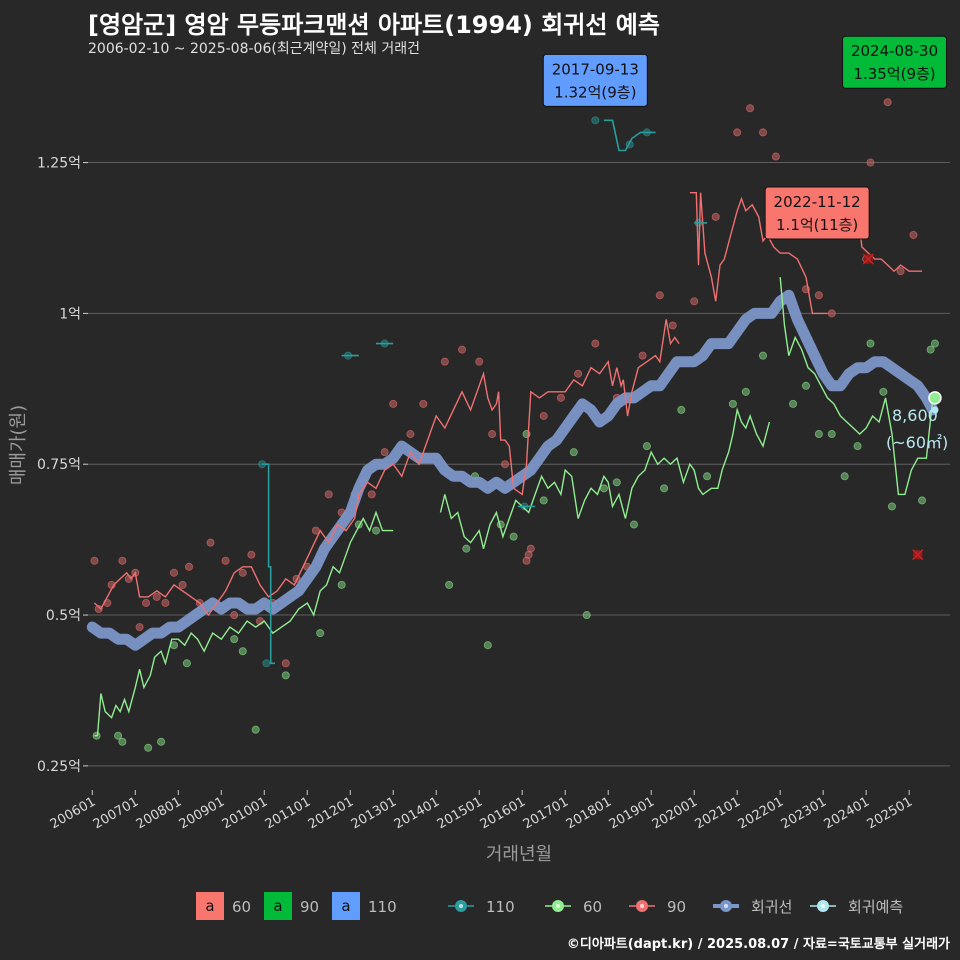  I want to click on y-tick-label: 1억, so click(70, 314).